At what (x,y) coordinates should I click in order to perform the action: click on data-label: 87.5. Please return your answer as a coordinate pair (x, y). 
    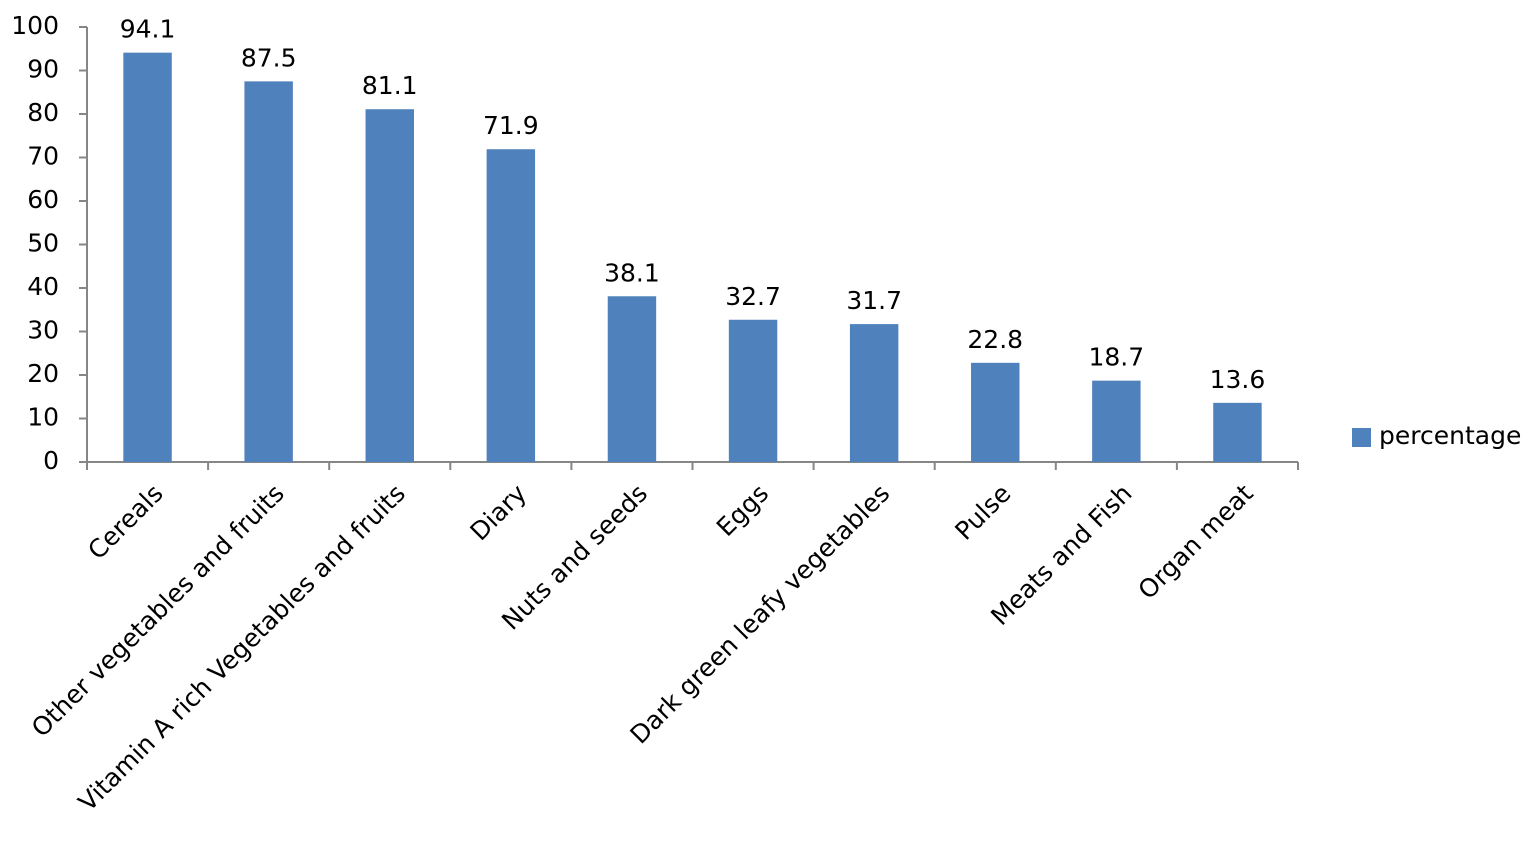
    Looking at the image, I should click on (269, 57).